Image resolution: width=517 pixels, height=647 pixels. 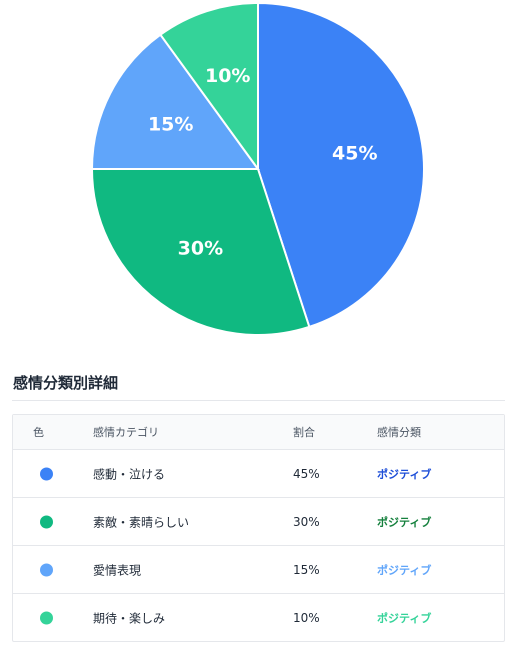 I want to click on pie-labels: 45% 30% 15% 10%, so click(x=263, y=162).